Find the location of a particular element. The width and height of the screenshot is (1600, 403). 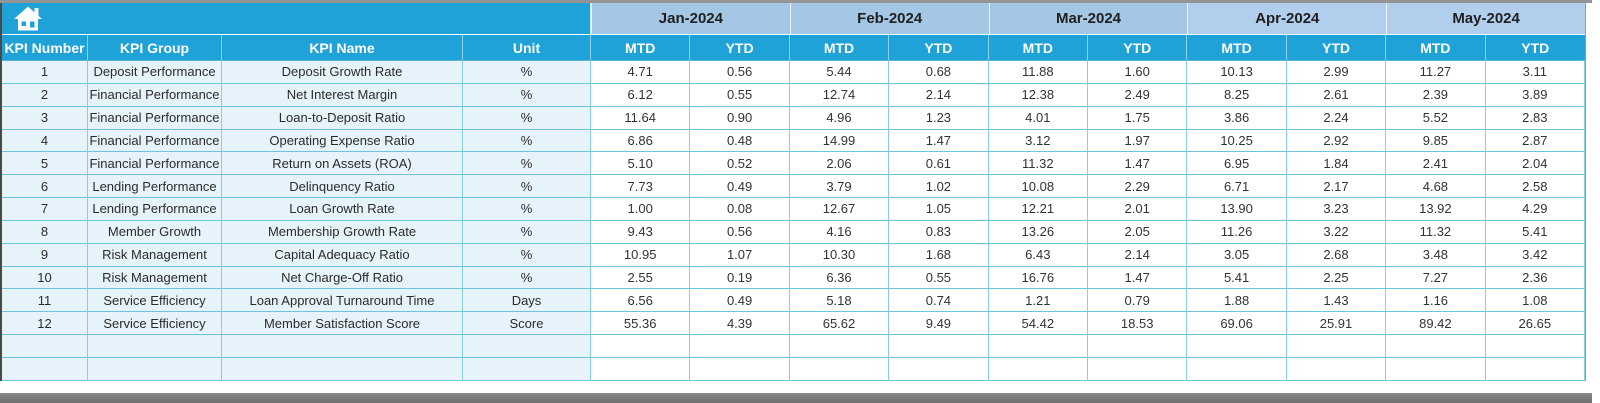

cell-value: 2.01 is located at coordinates (1138, 209).